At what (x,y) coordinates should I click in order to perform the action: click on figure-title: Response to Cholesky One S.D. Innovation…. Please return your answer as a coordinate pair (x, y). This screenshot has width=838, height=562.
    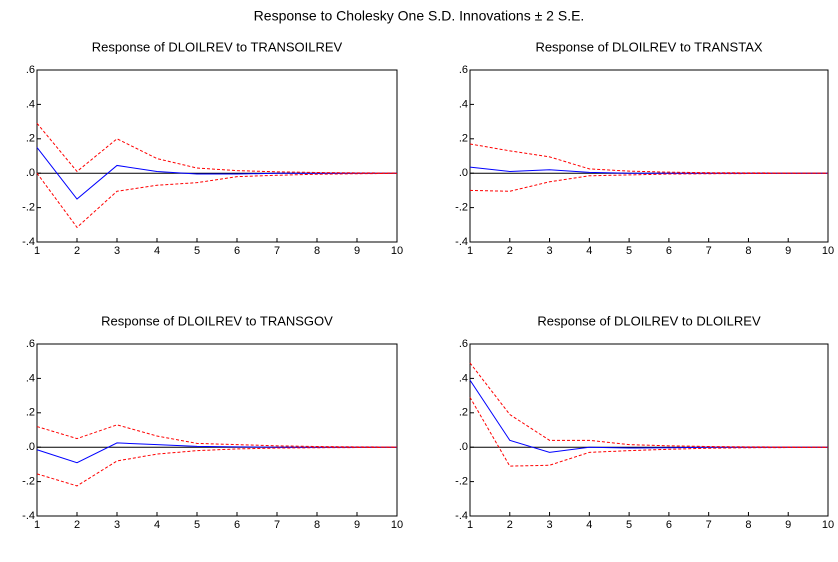
    Looking at the image, I should click on (419, 16).